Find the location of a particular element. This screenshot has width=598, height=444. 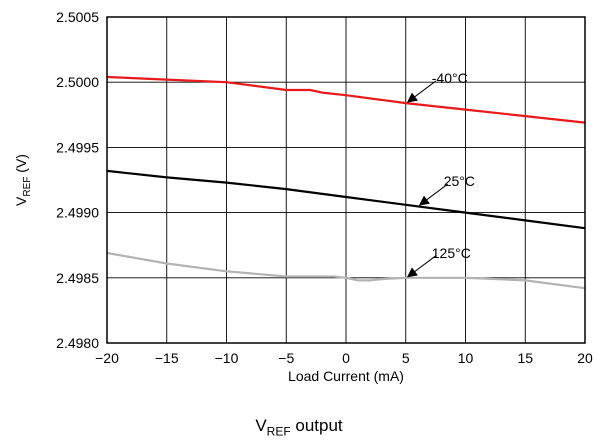

y-tick-label: 2.4985 is located at coordinates (77, 278).